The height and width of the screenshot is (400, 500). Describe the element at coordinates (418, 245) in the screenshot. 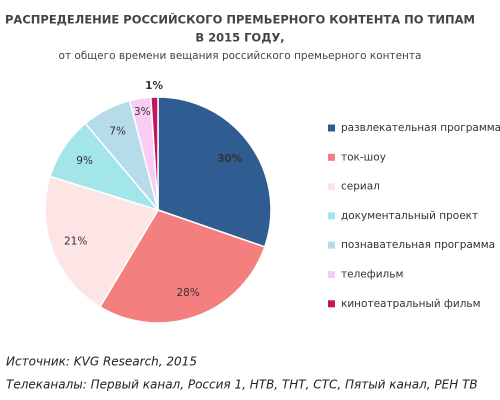

I see `legend-label: познавательная программа` at that location.